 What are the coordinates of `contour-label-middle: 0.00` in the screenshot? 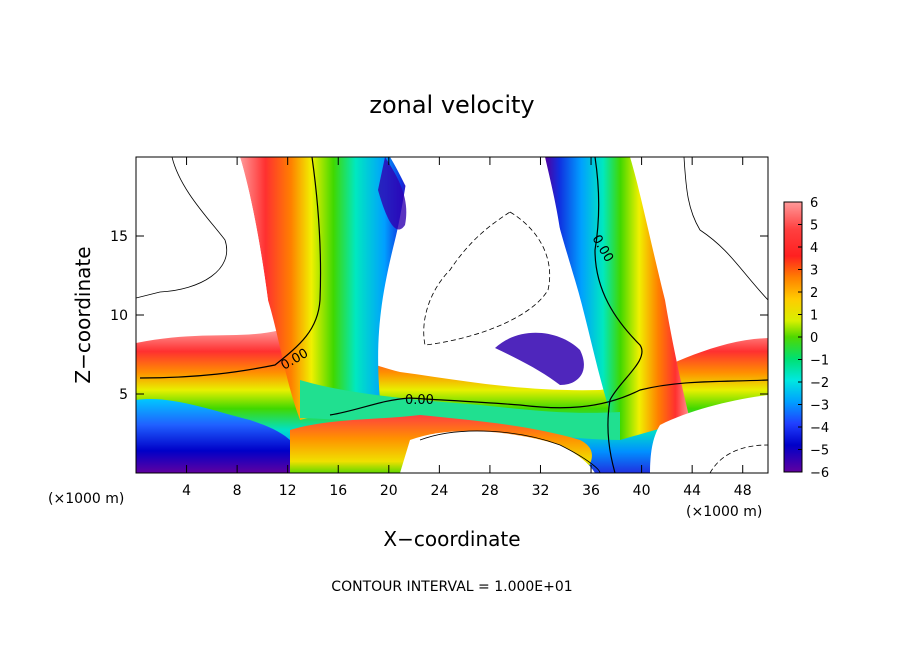 It's located at (419, 400).